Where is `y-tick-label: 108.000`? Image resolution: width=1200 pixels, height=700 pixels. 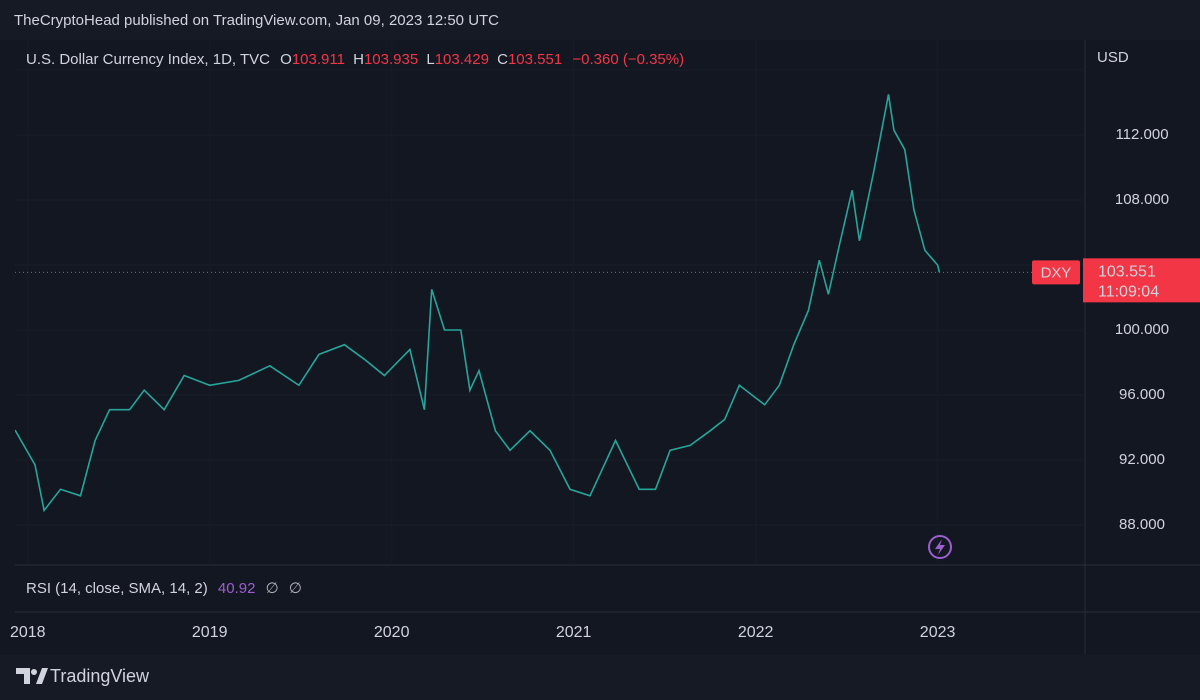 y-tick-label: 108.000 is located at coordinates (1142, 199).